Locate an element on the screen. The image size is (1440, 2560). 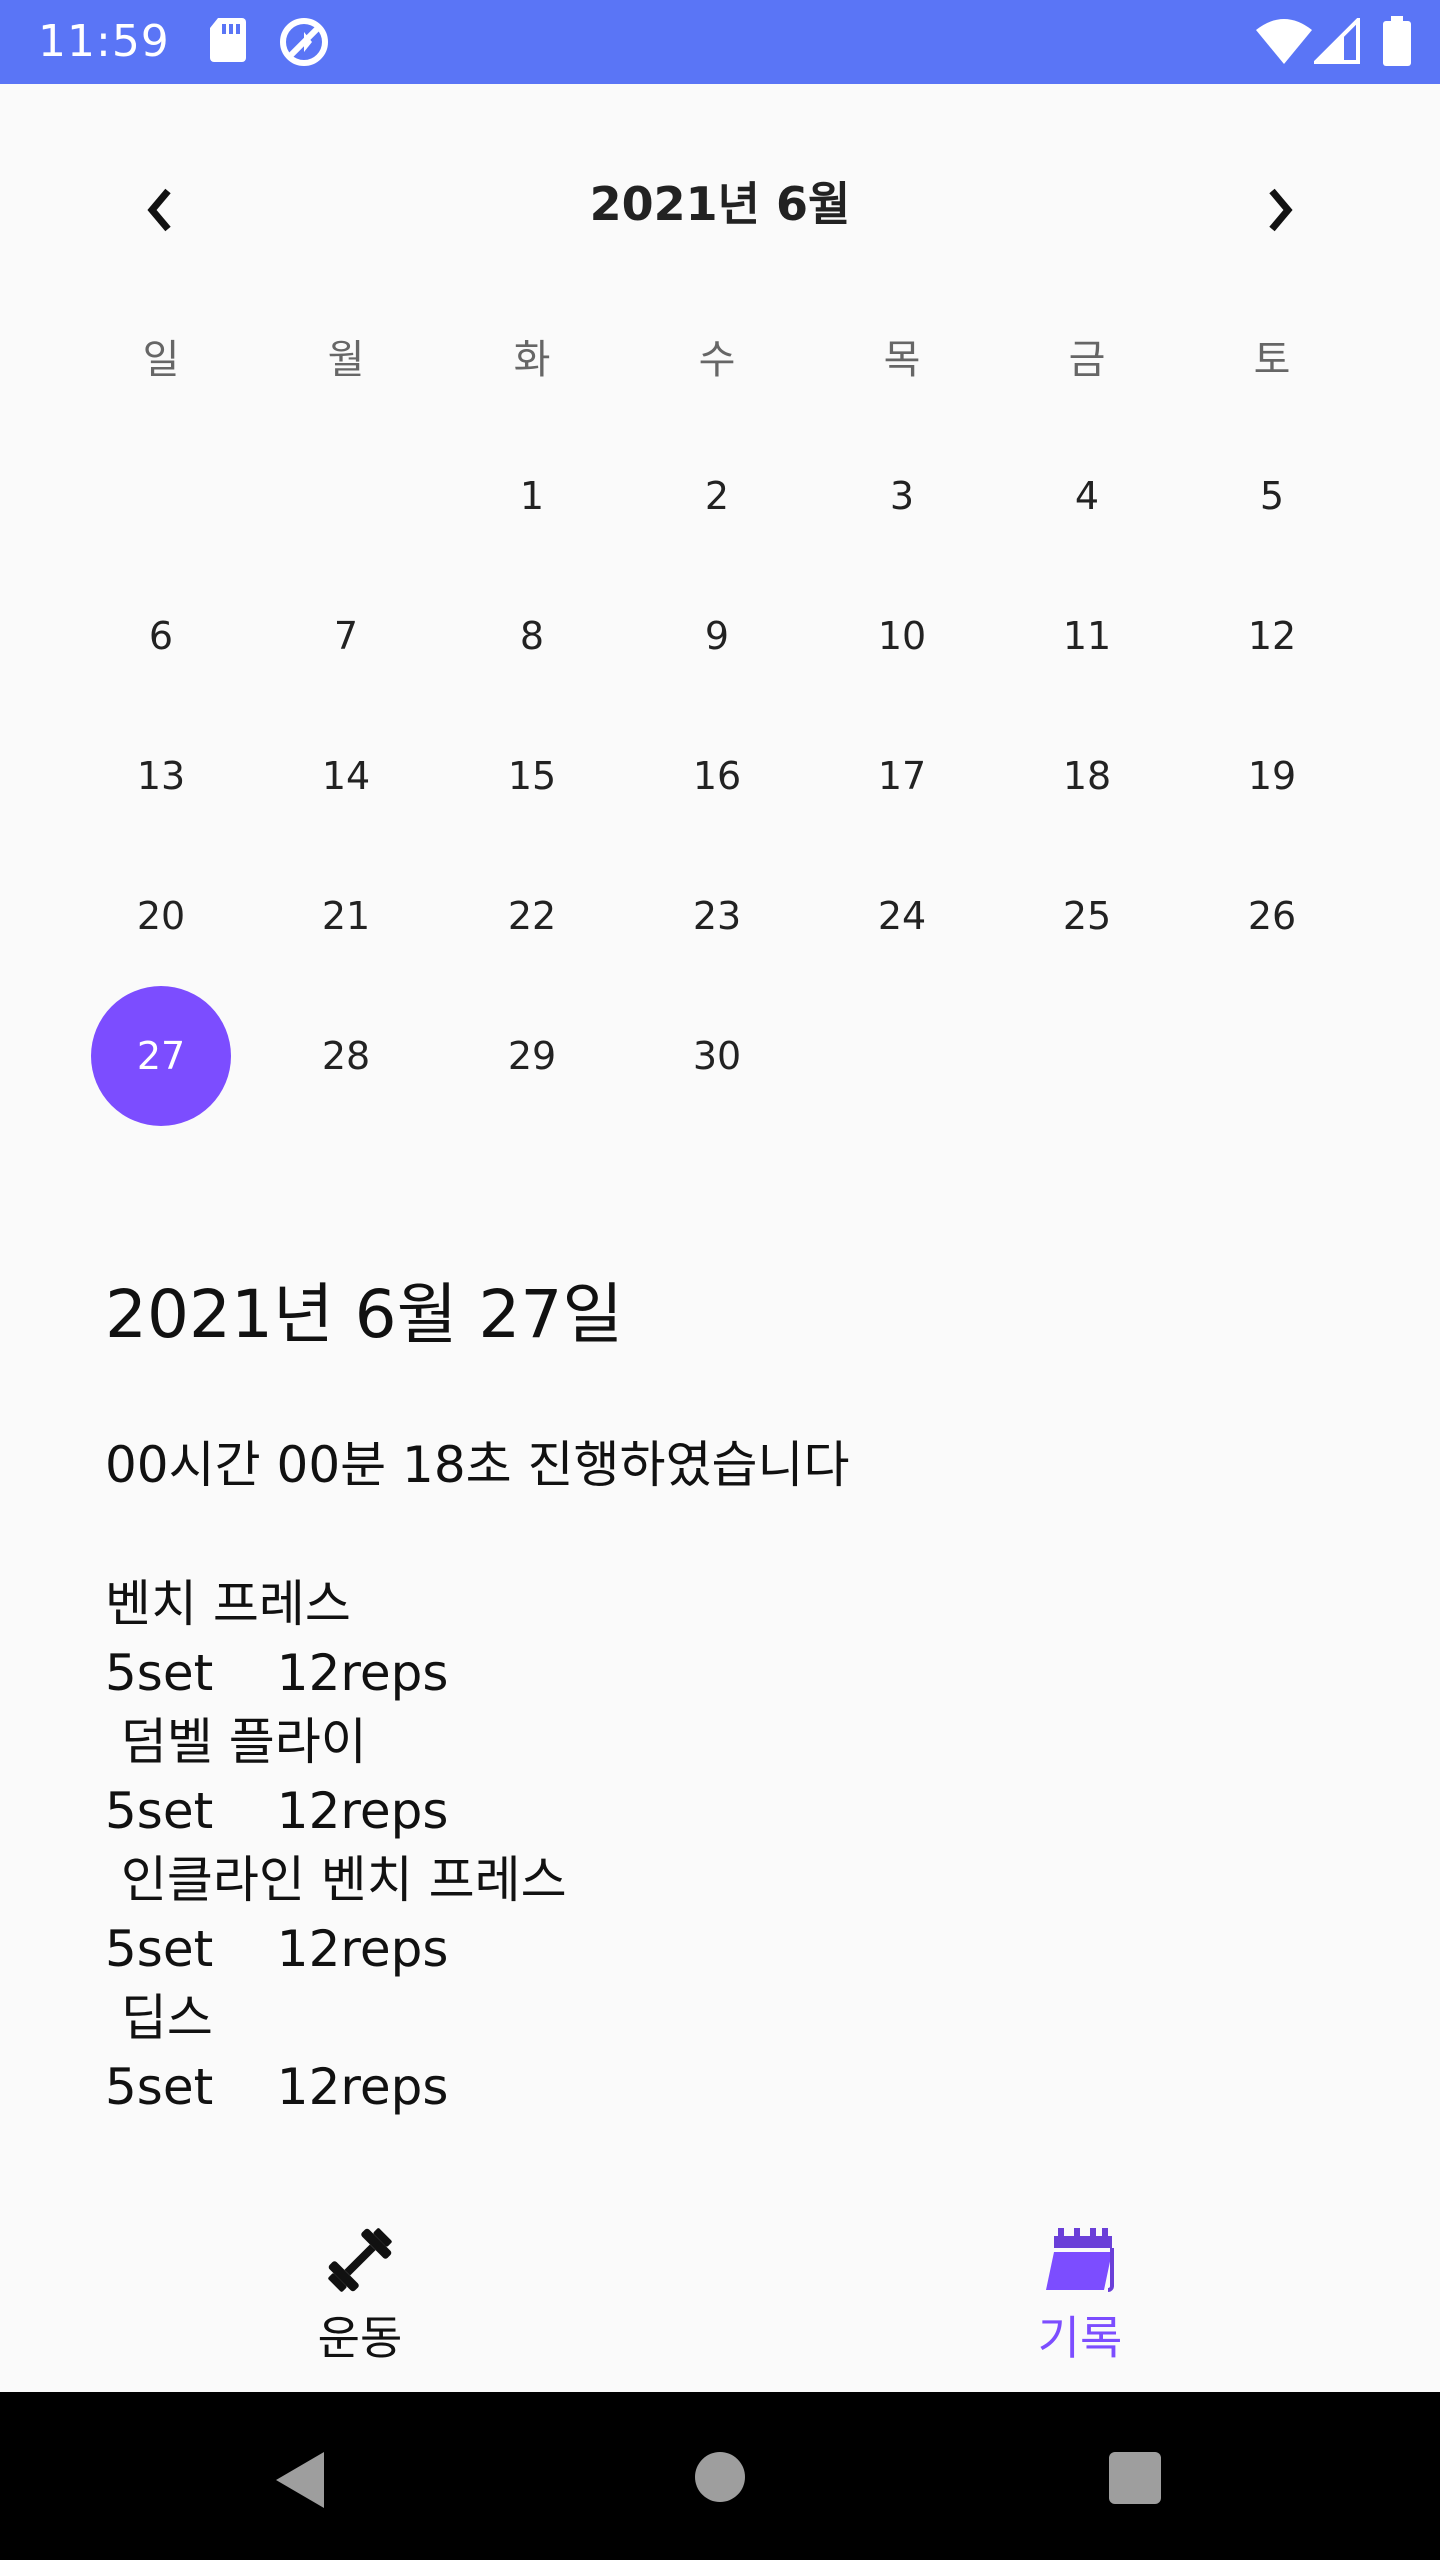
calendar-day: 9 is located at coordinates (717, 636).